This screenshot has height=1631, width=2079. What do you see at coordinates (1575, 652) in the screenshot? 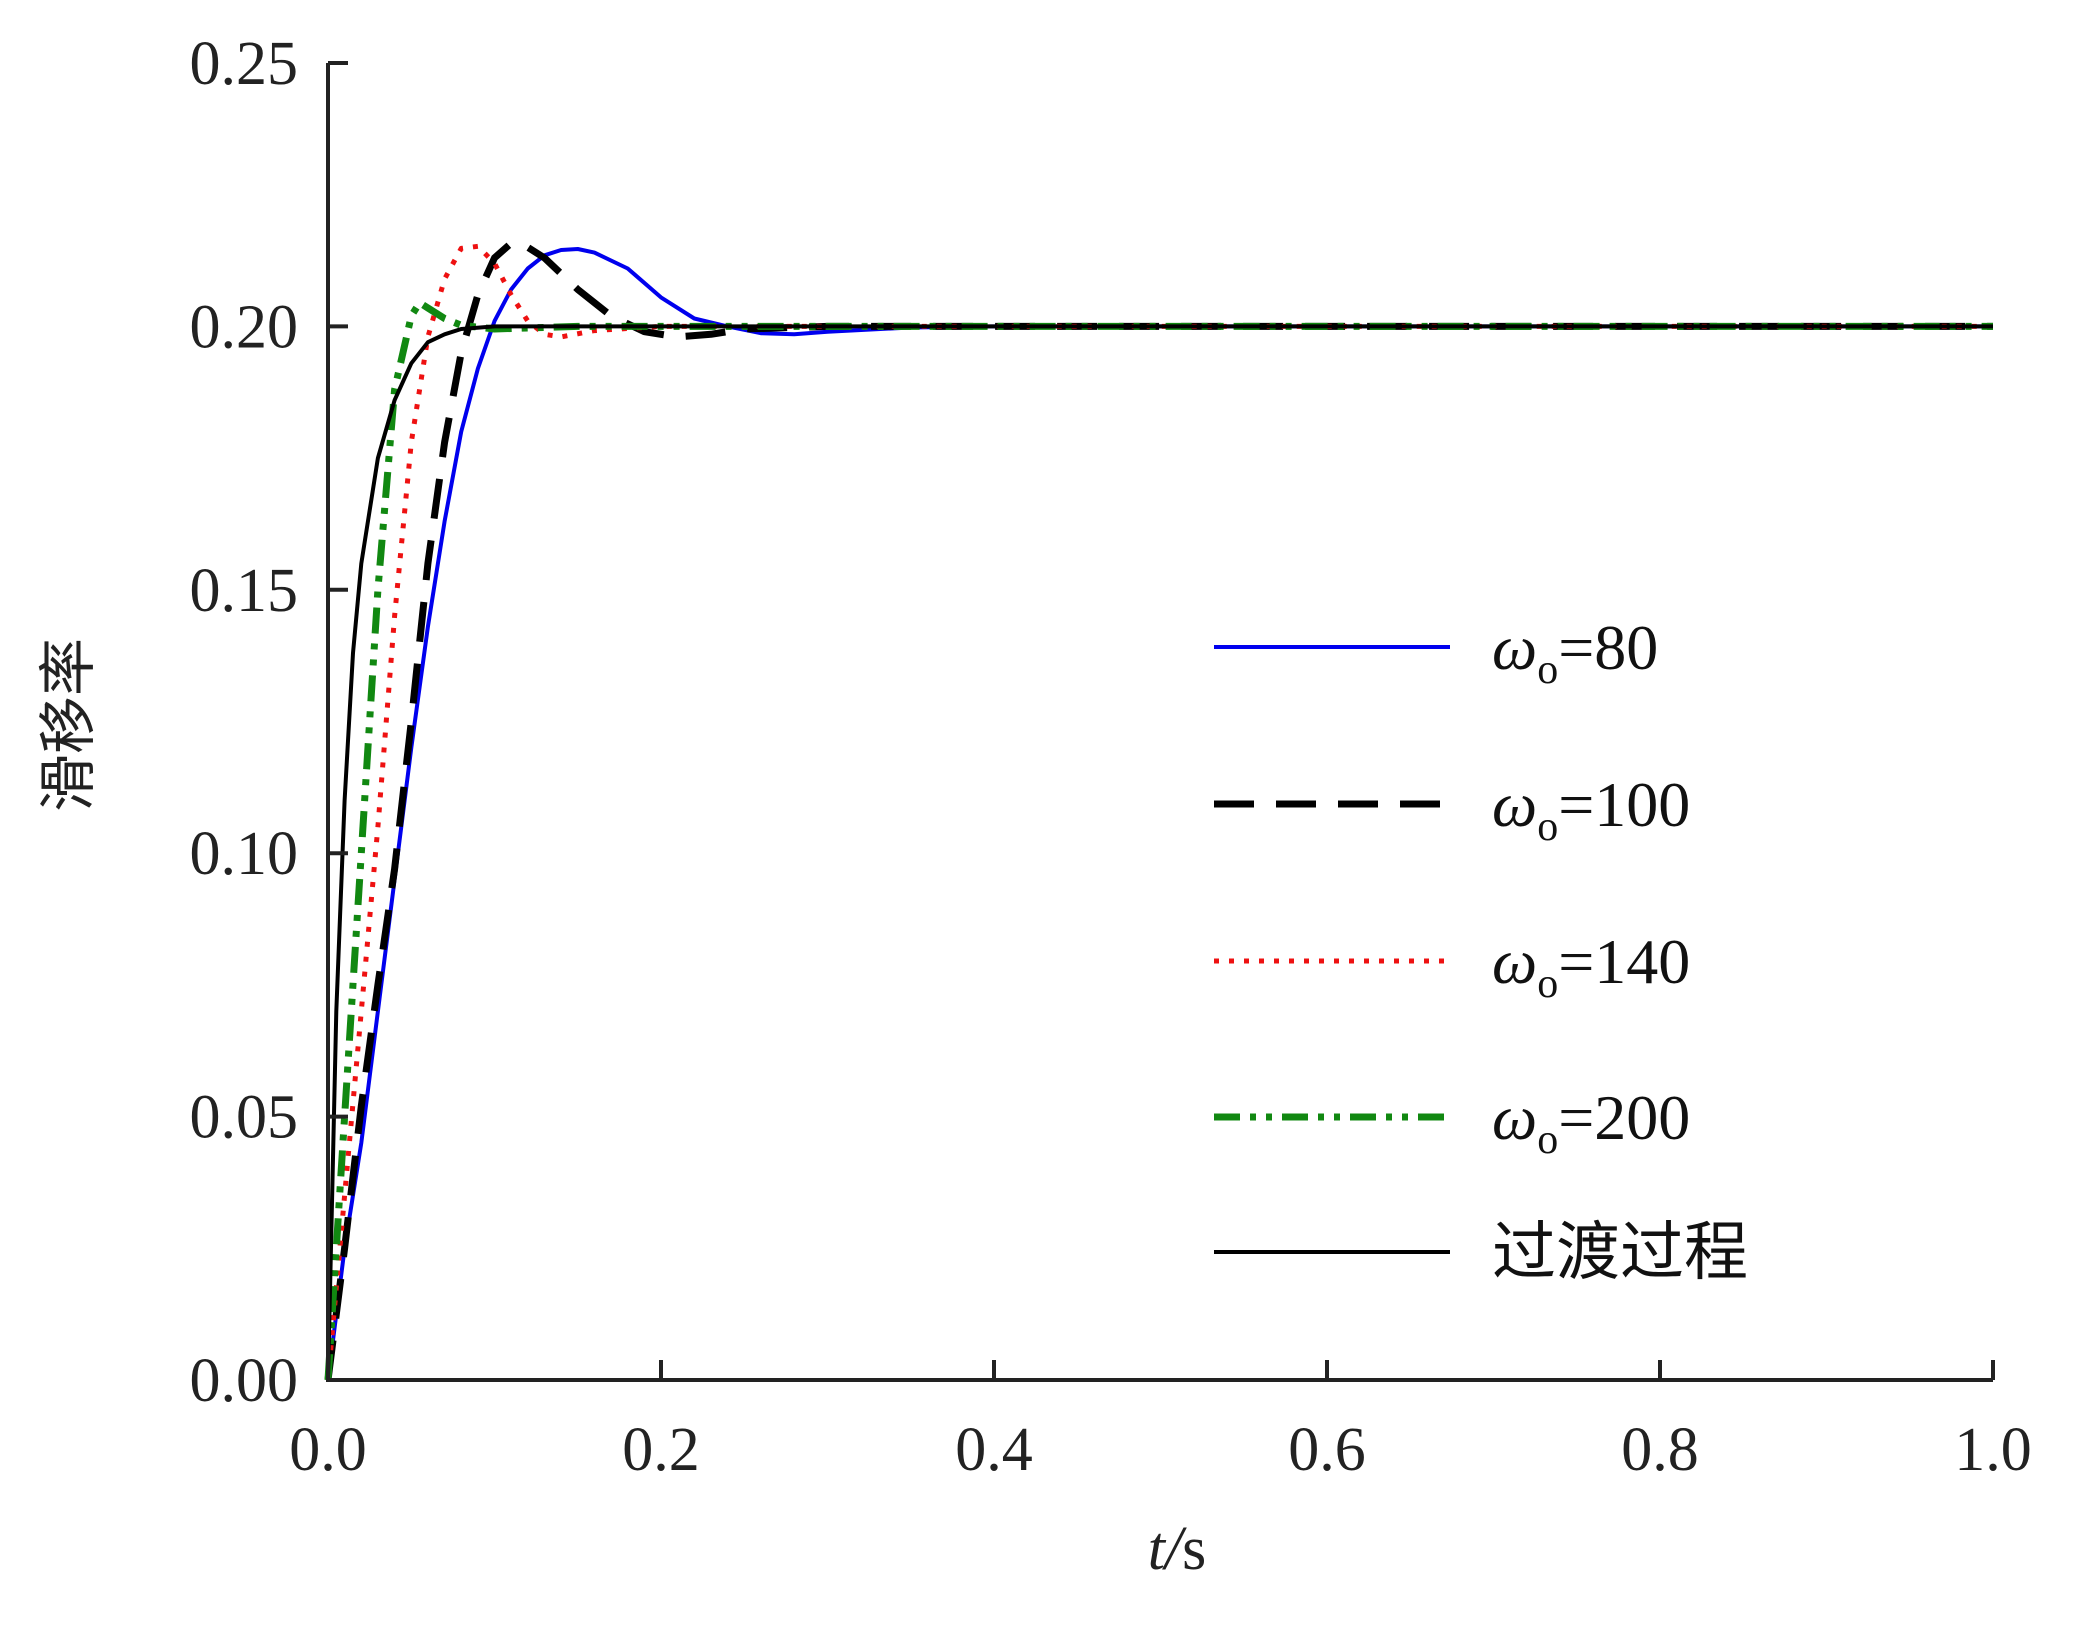
I see `legend-label: ωo=80` at bounding box center [1575, 652].